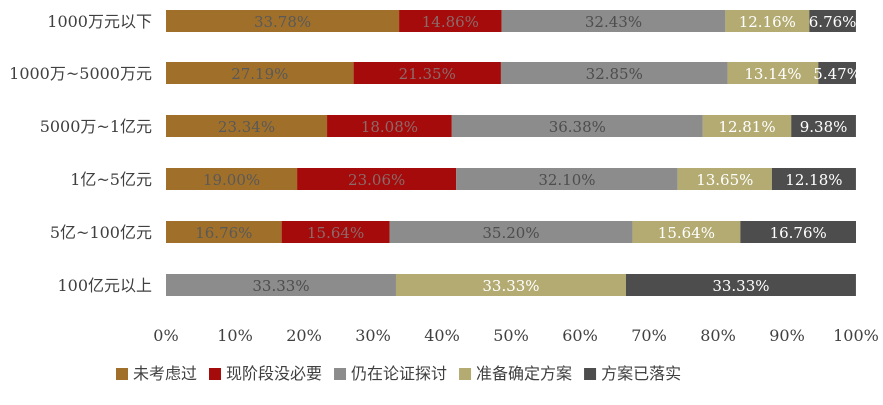 Image resolution: width=883 pixels, height=405 pixels. I want to click on legend: 未考虑过 现阶段没必要 仍在论证探讨 准备确定方案 方案已落实, so click(398, 373).